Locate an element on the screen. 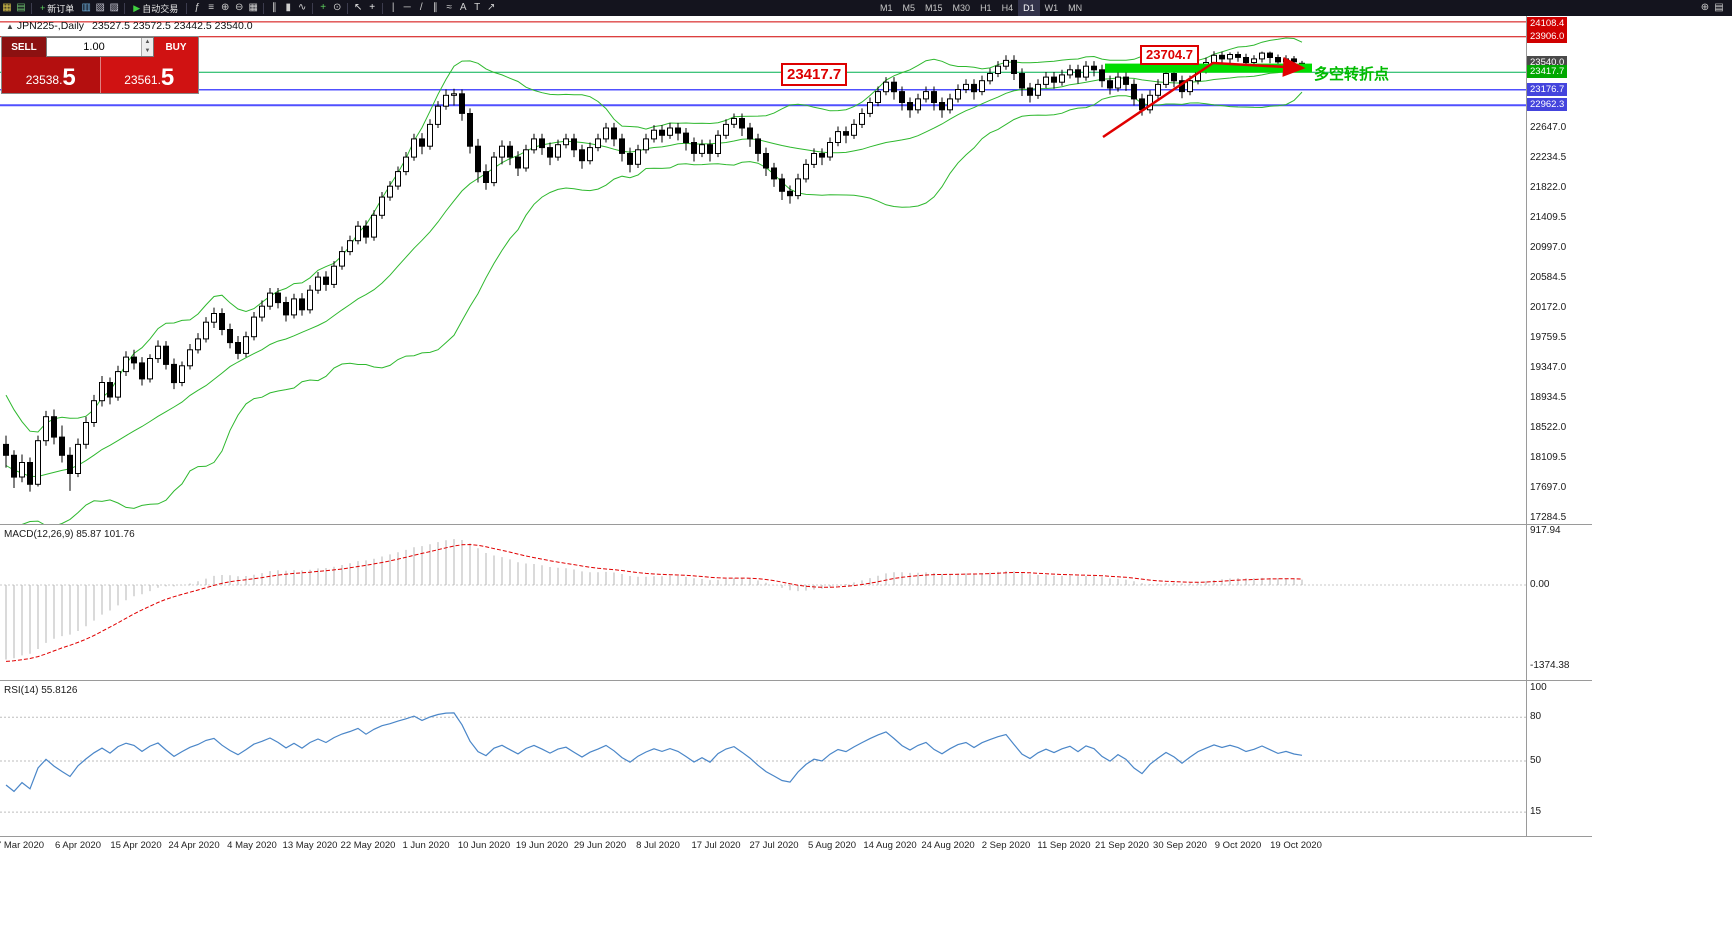 The width and height of the screenshot is (1732, 942). buy-price: 23561. 5 is located at coordinates (149, 75).